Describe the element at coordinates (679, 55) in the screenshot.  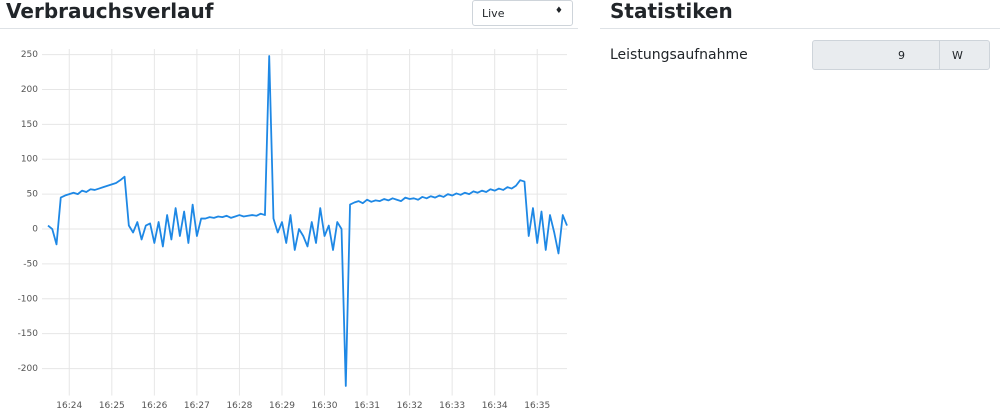
I see `stat-label: Leistungsaufnahme` at that location.